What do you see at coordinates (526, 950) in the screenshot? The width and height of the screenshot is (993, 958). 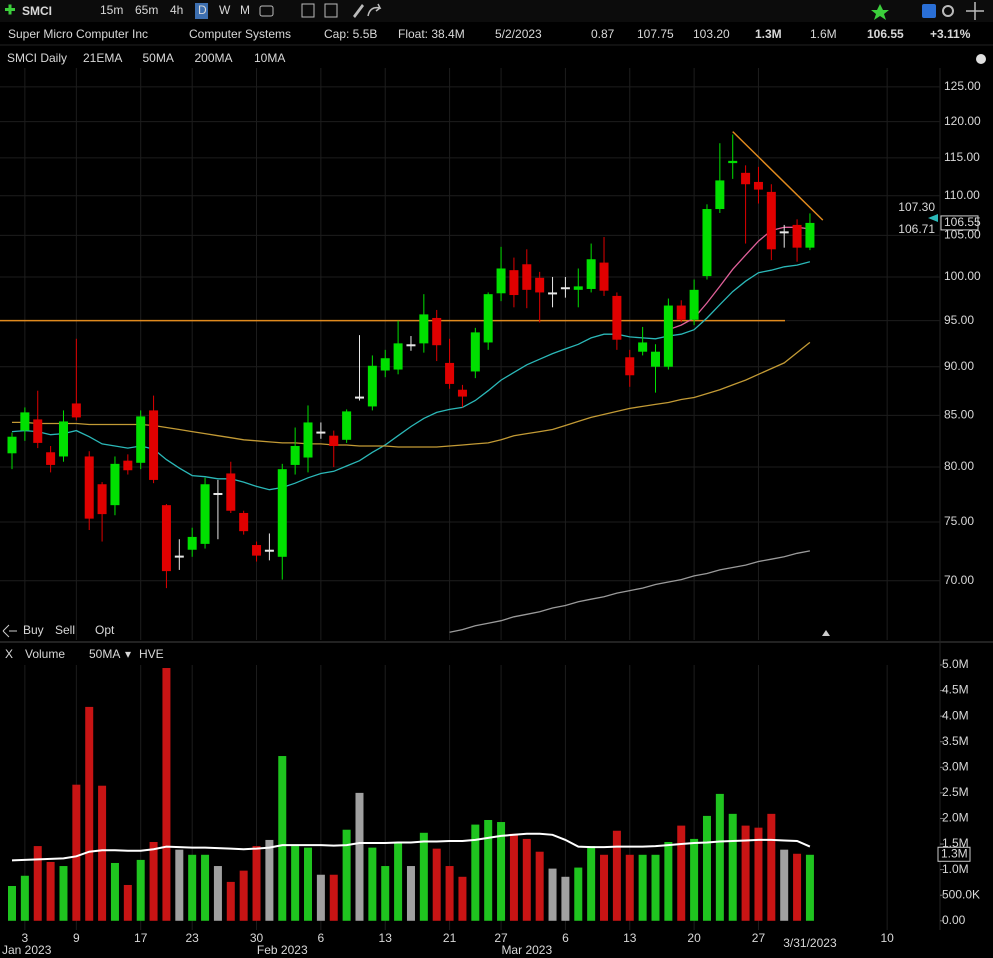 I see `x-group-label: Mar 2023` at bounding box center [526, 950].